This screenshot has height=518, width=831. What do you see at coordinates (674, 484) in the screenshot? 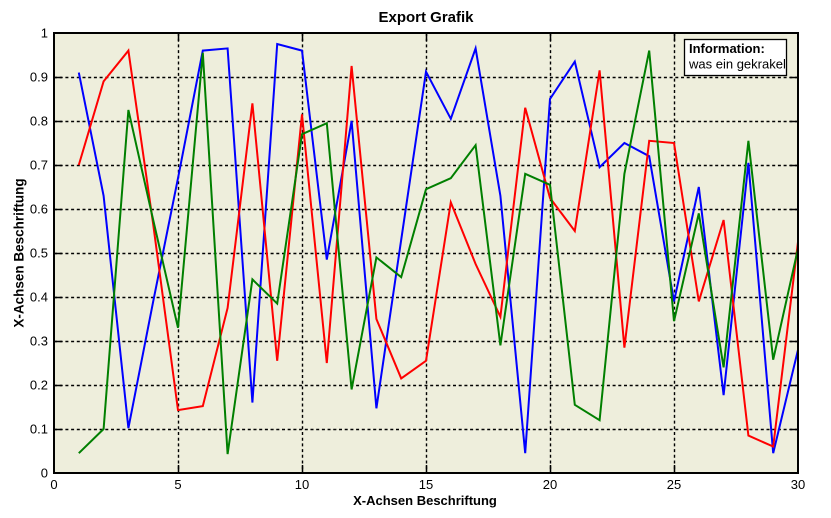
I see `svg-text: 25` at bounding box center [674, 484].